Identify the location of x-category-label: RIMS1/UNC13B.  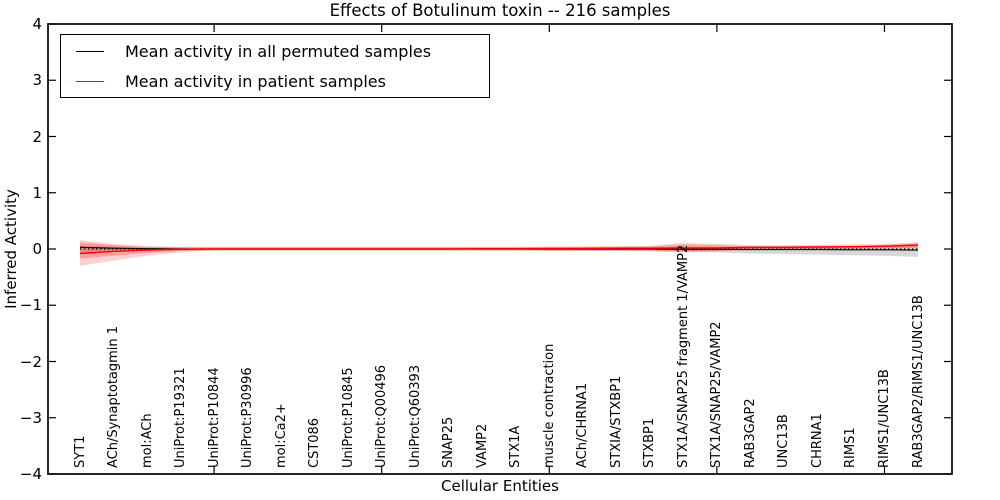
(884, 418).